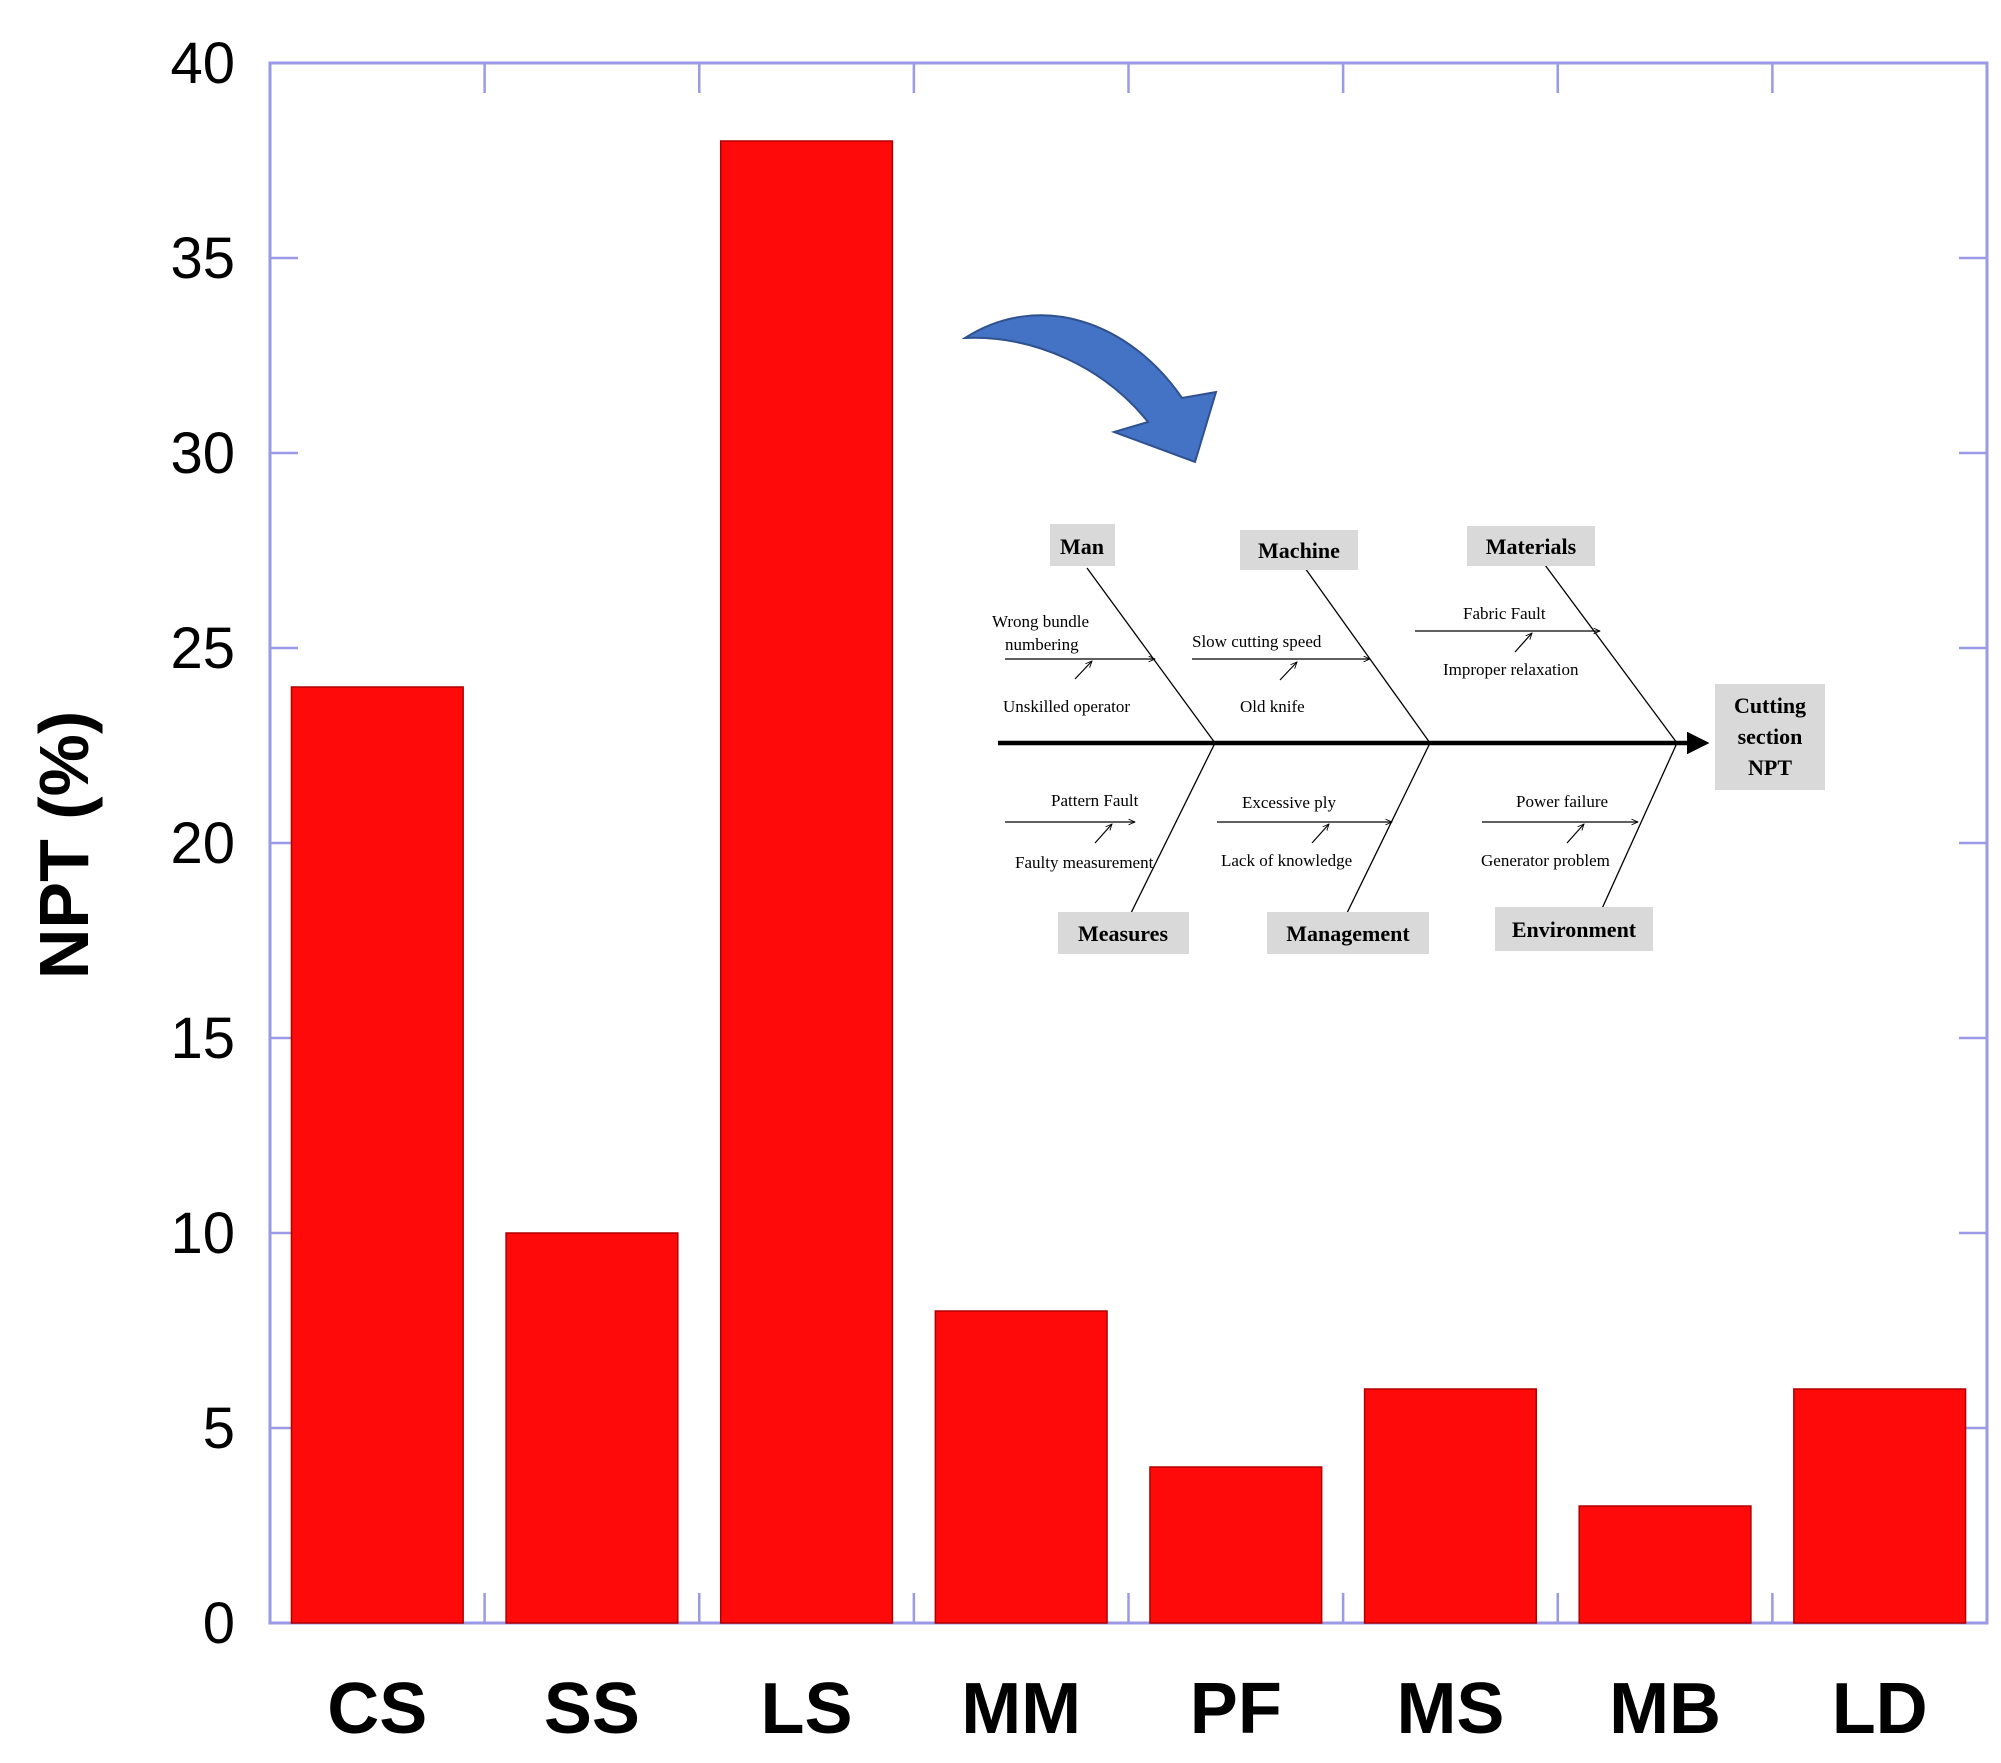  Describe the element at coordinates (1770, 767) in the screenshot. I see `effect-label-line-3: NPT` at that location.